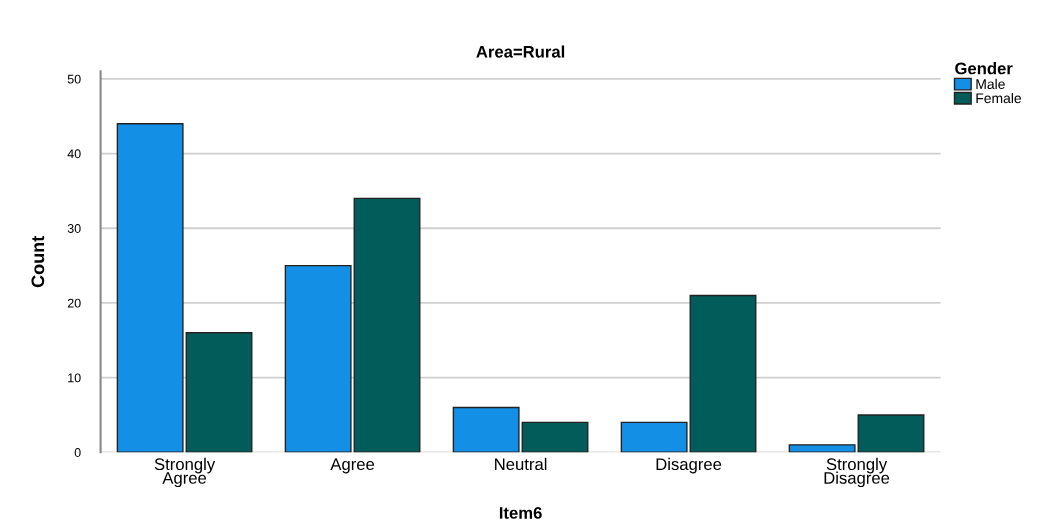 This screenshot has height=529, width=1037. I want to click on x-tick-label: Strongly Disagree, so click(857, 472).